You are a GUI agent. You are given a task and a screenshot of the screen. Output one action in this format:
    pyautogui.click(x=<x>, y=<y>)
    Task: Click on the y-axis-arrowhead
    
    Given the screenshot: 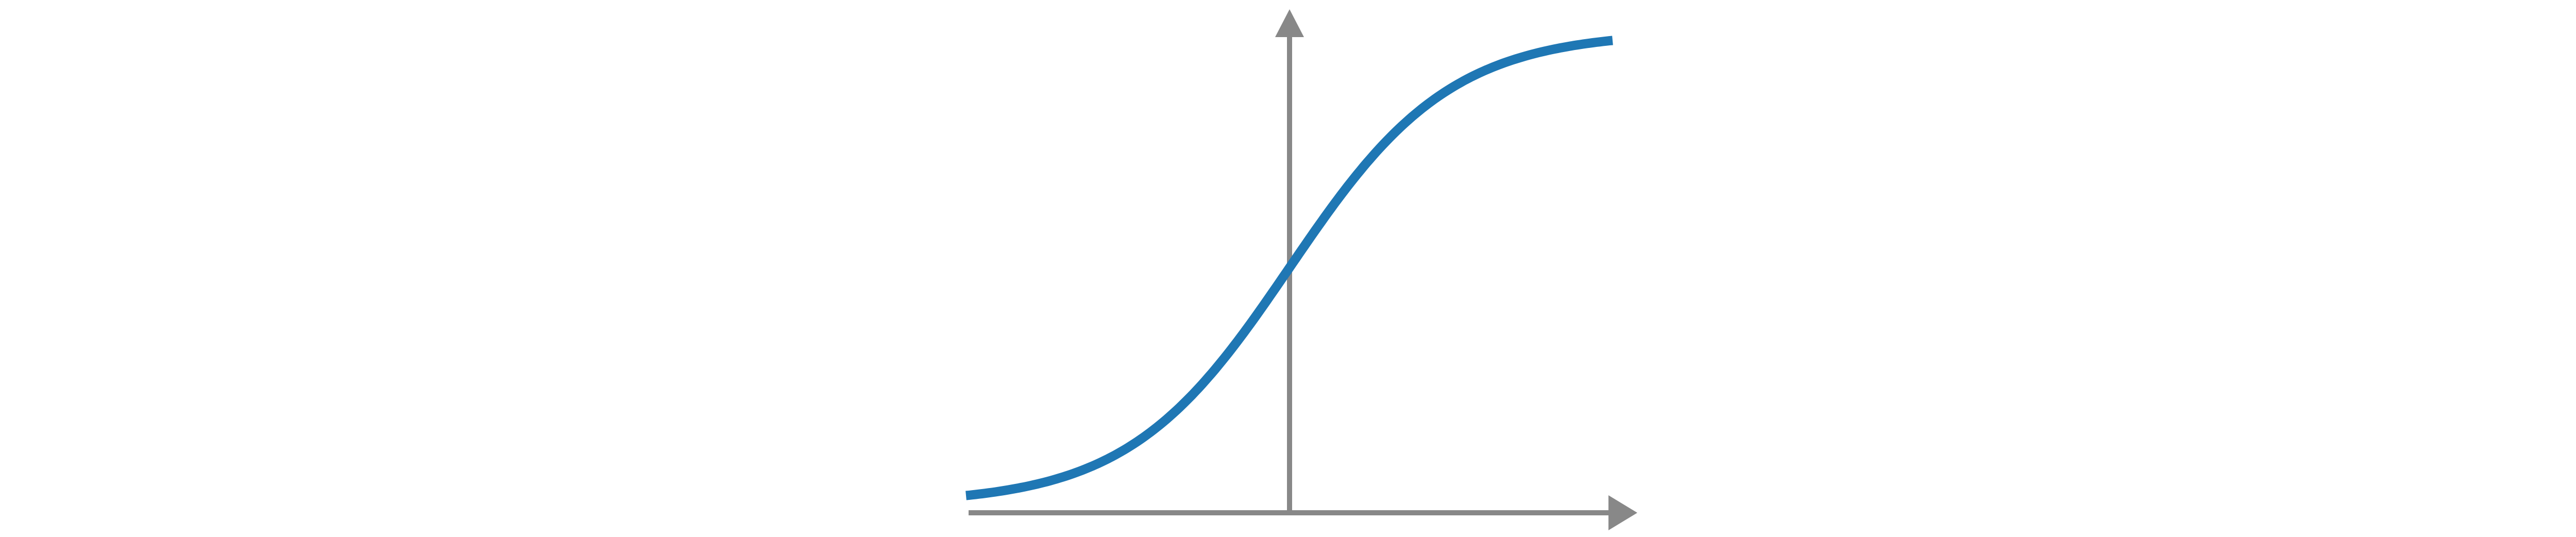 What is the action you would take?
    pyautogui.click(x=1289, y=23)
    